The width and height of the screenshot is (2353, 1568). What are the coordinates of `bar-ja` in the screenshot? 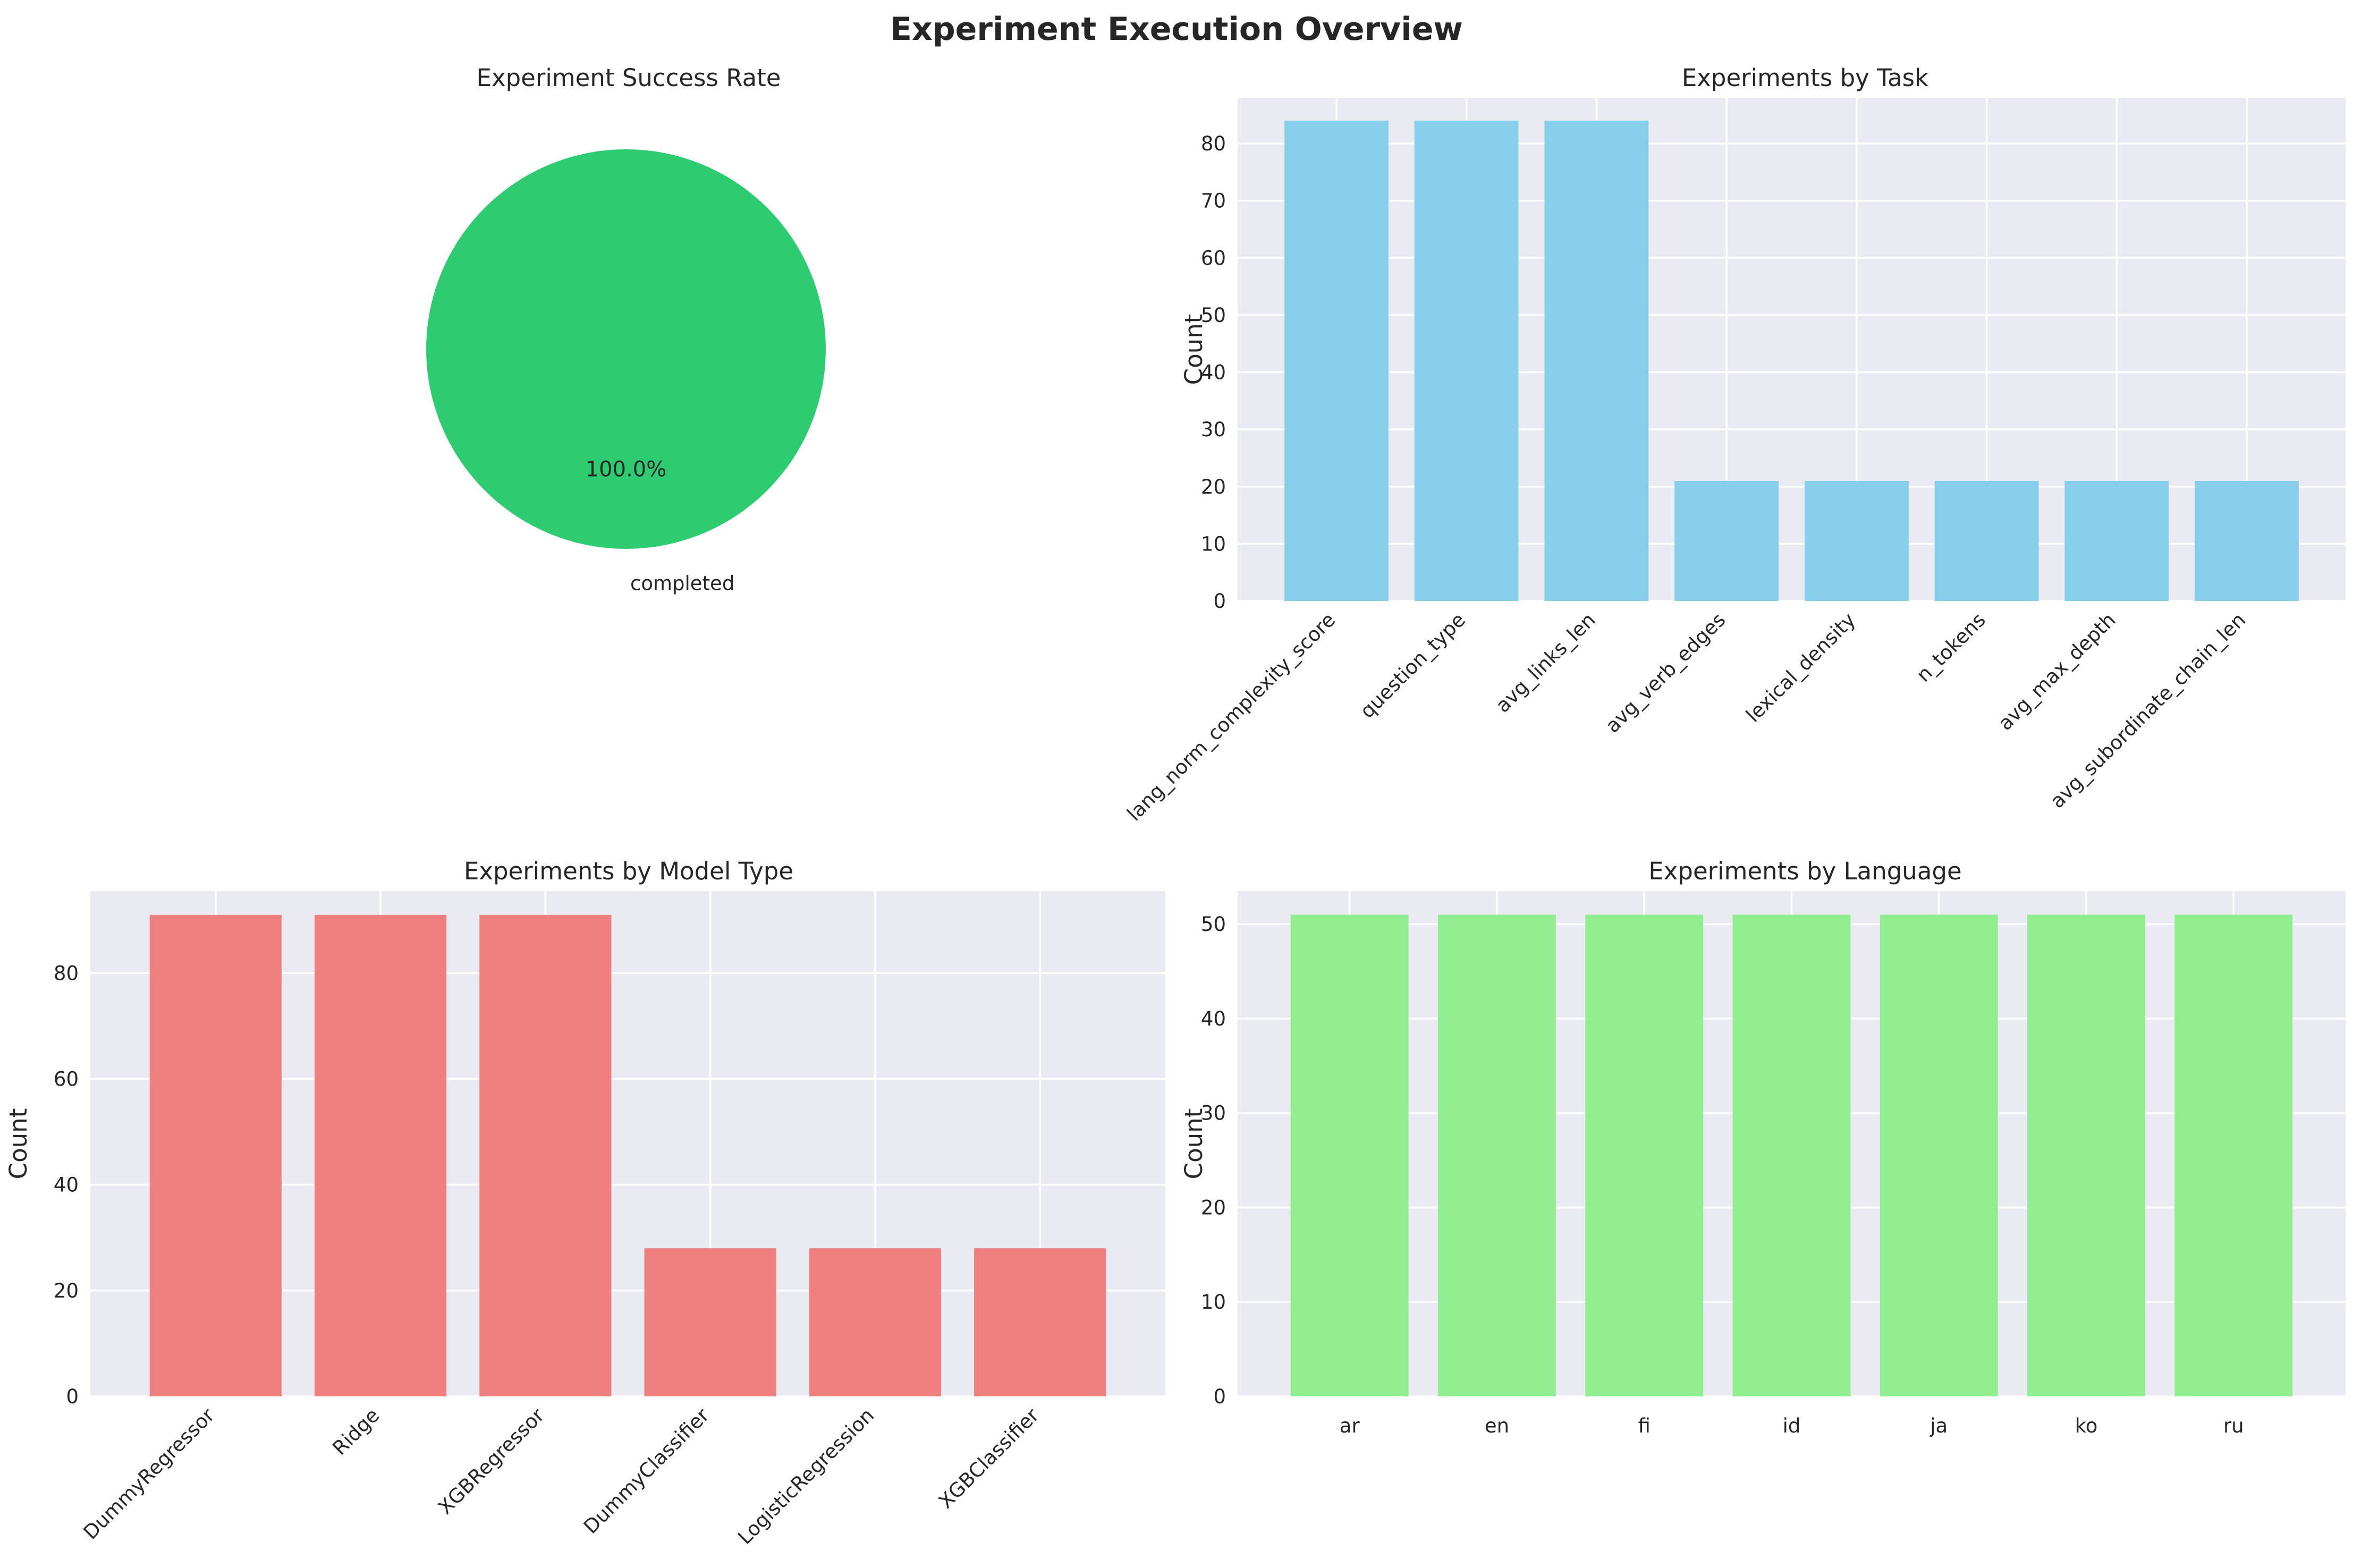 It's located at (1939, 1155).